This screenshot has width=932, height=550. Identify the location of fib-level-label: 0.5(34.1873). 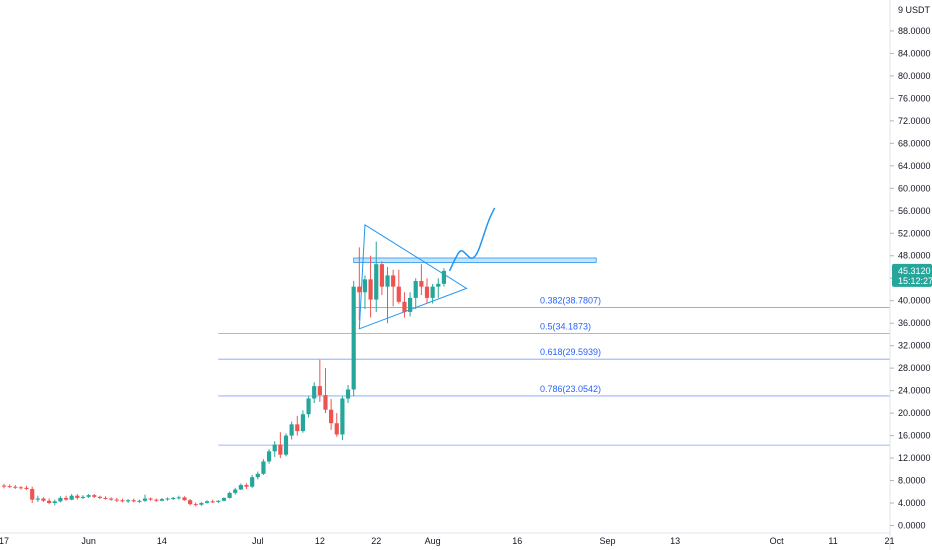
(565, 326).